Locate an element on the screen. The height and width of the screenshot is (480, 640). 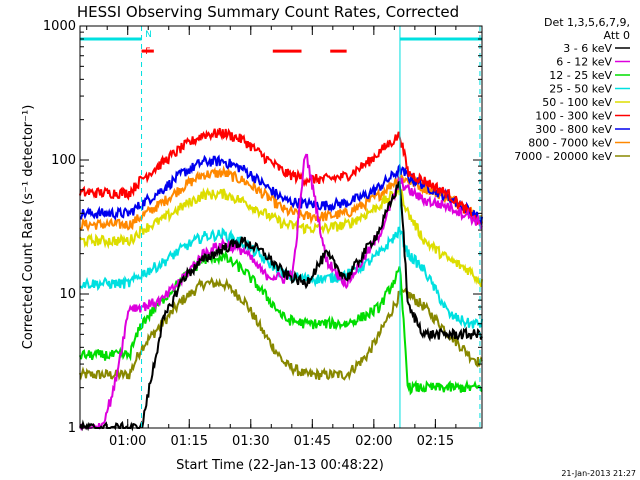
y-tick-label: 1 is located at coordinates (72, 428).